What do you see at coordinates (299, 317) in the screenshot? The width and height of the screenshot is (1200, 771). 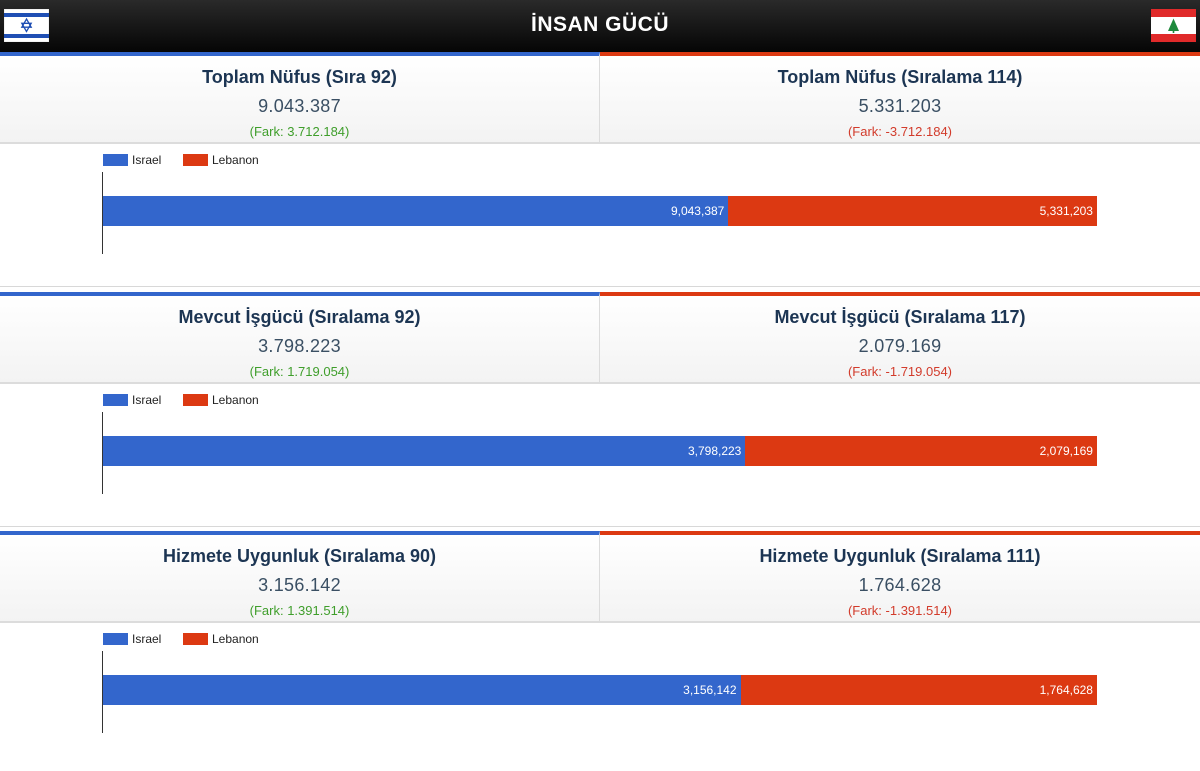 I see `stat-label: Mevcut İşgücü (Sıralama 92)` at bounding box center [299, 317].